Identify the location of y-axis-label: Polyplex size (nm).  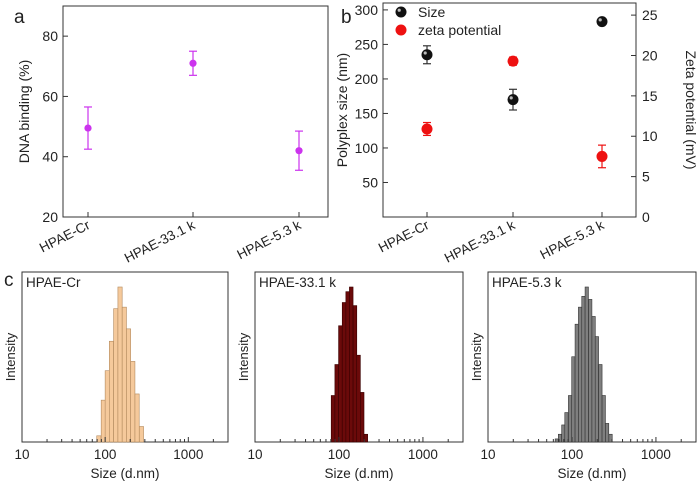
(342, 110).